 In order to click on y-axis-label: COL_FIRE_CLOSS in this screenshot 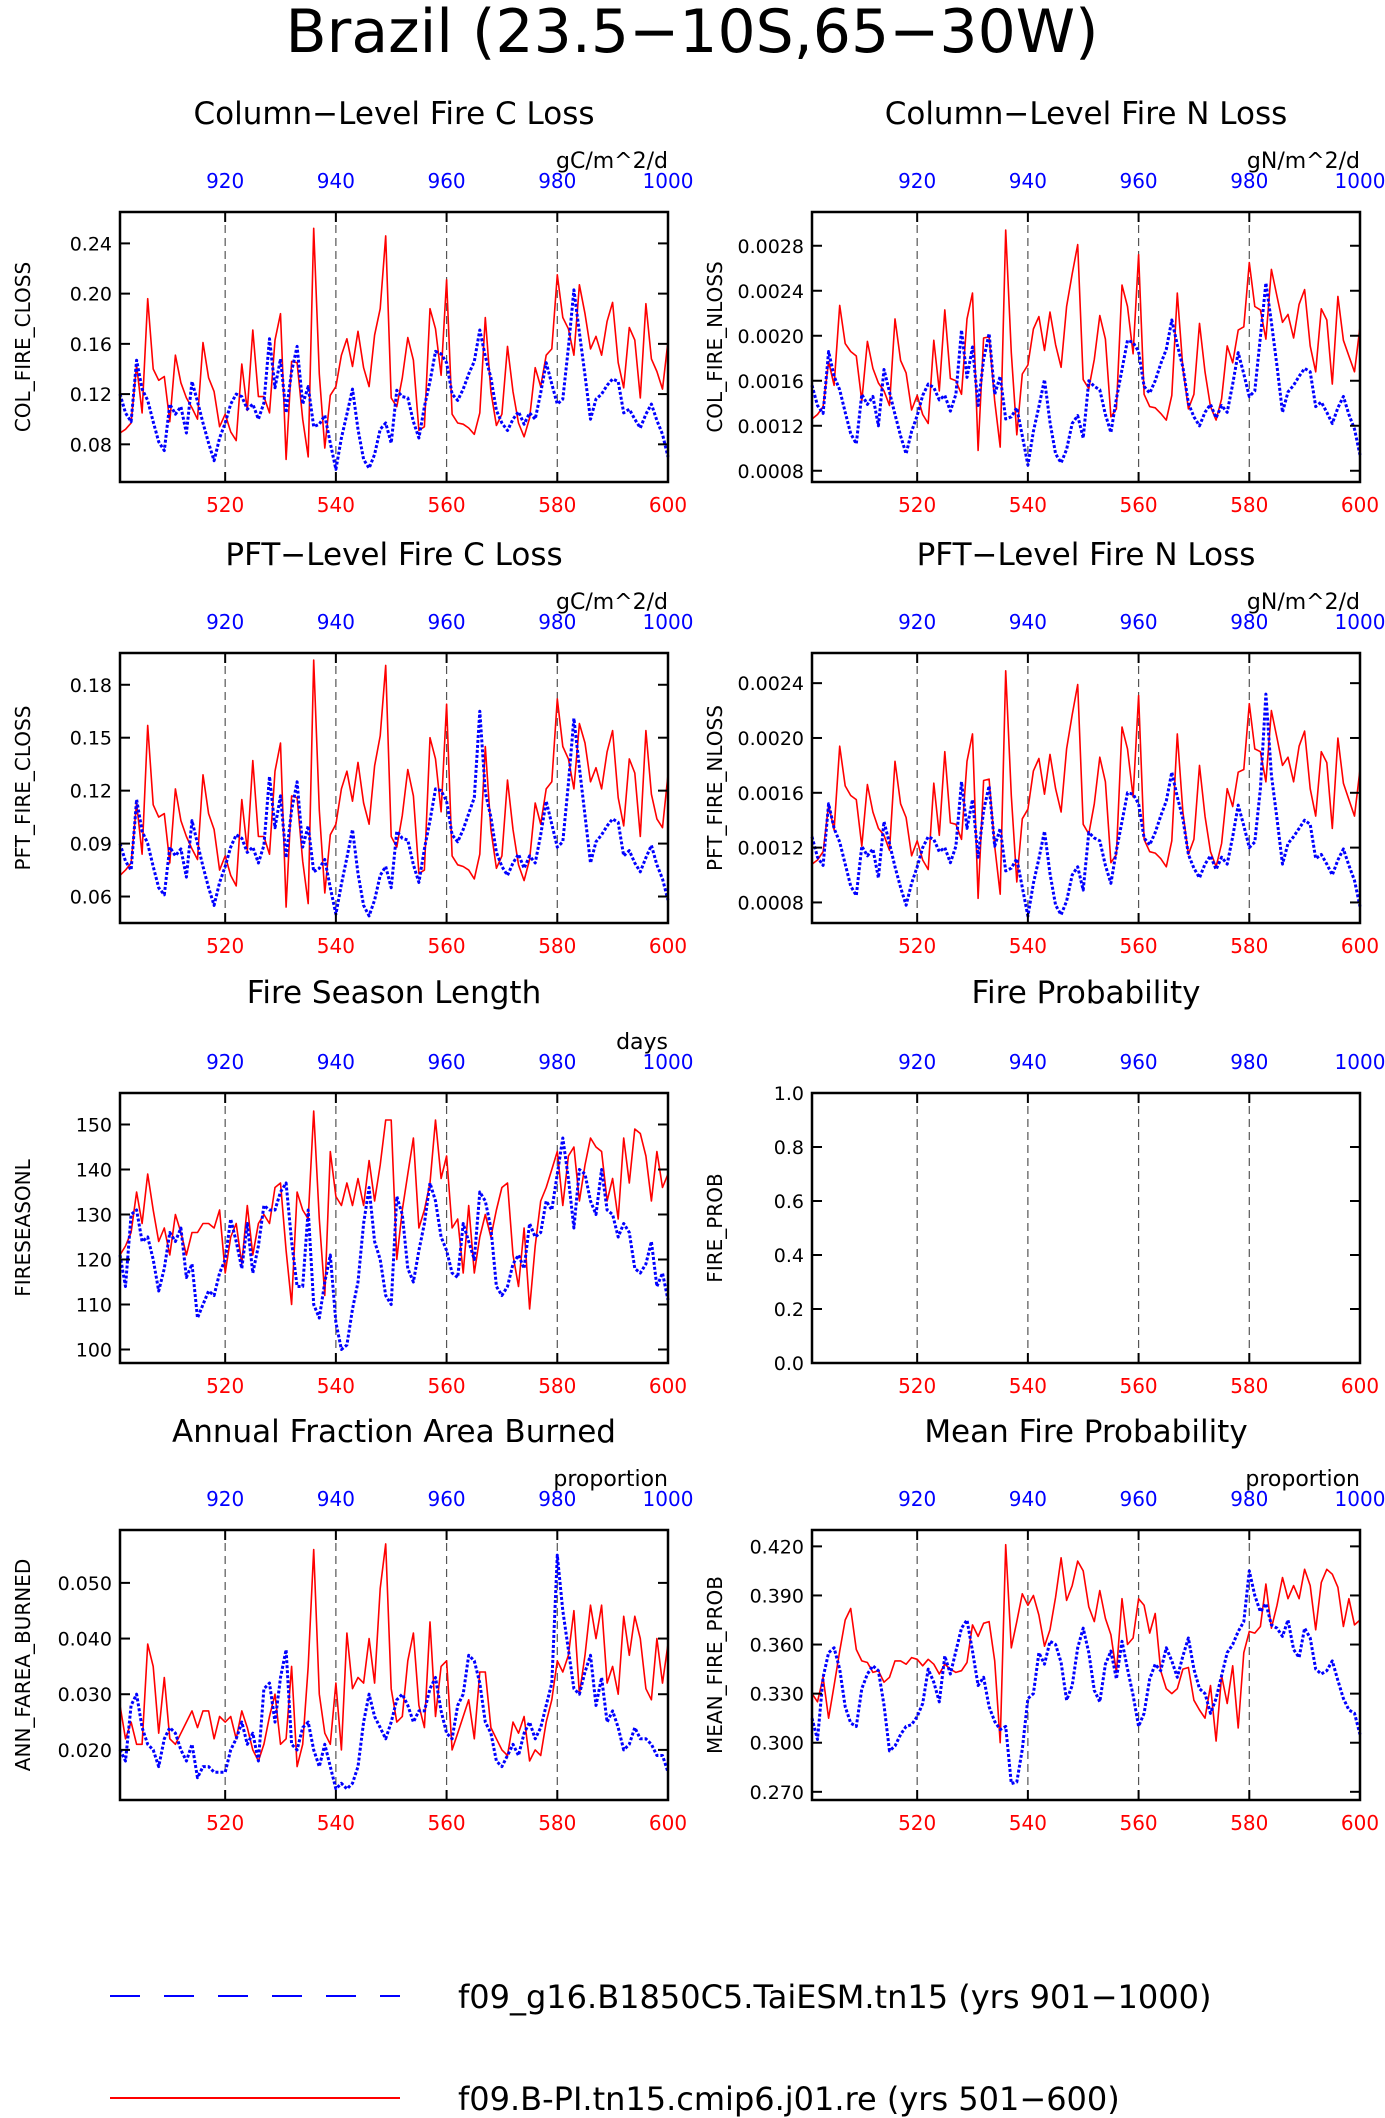, I will do `click(23, 347)`.